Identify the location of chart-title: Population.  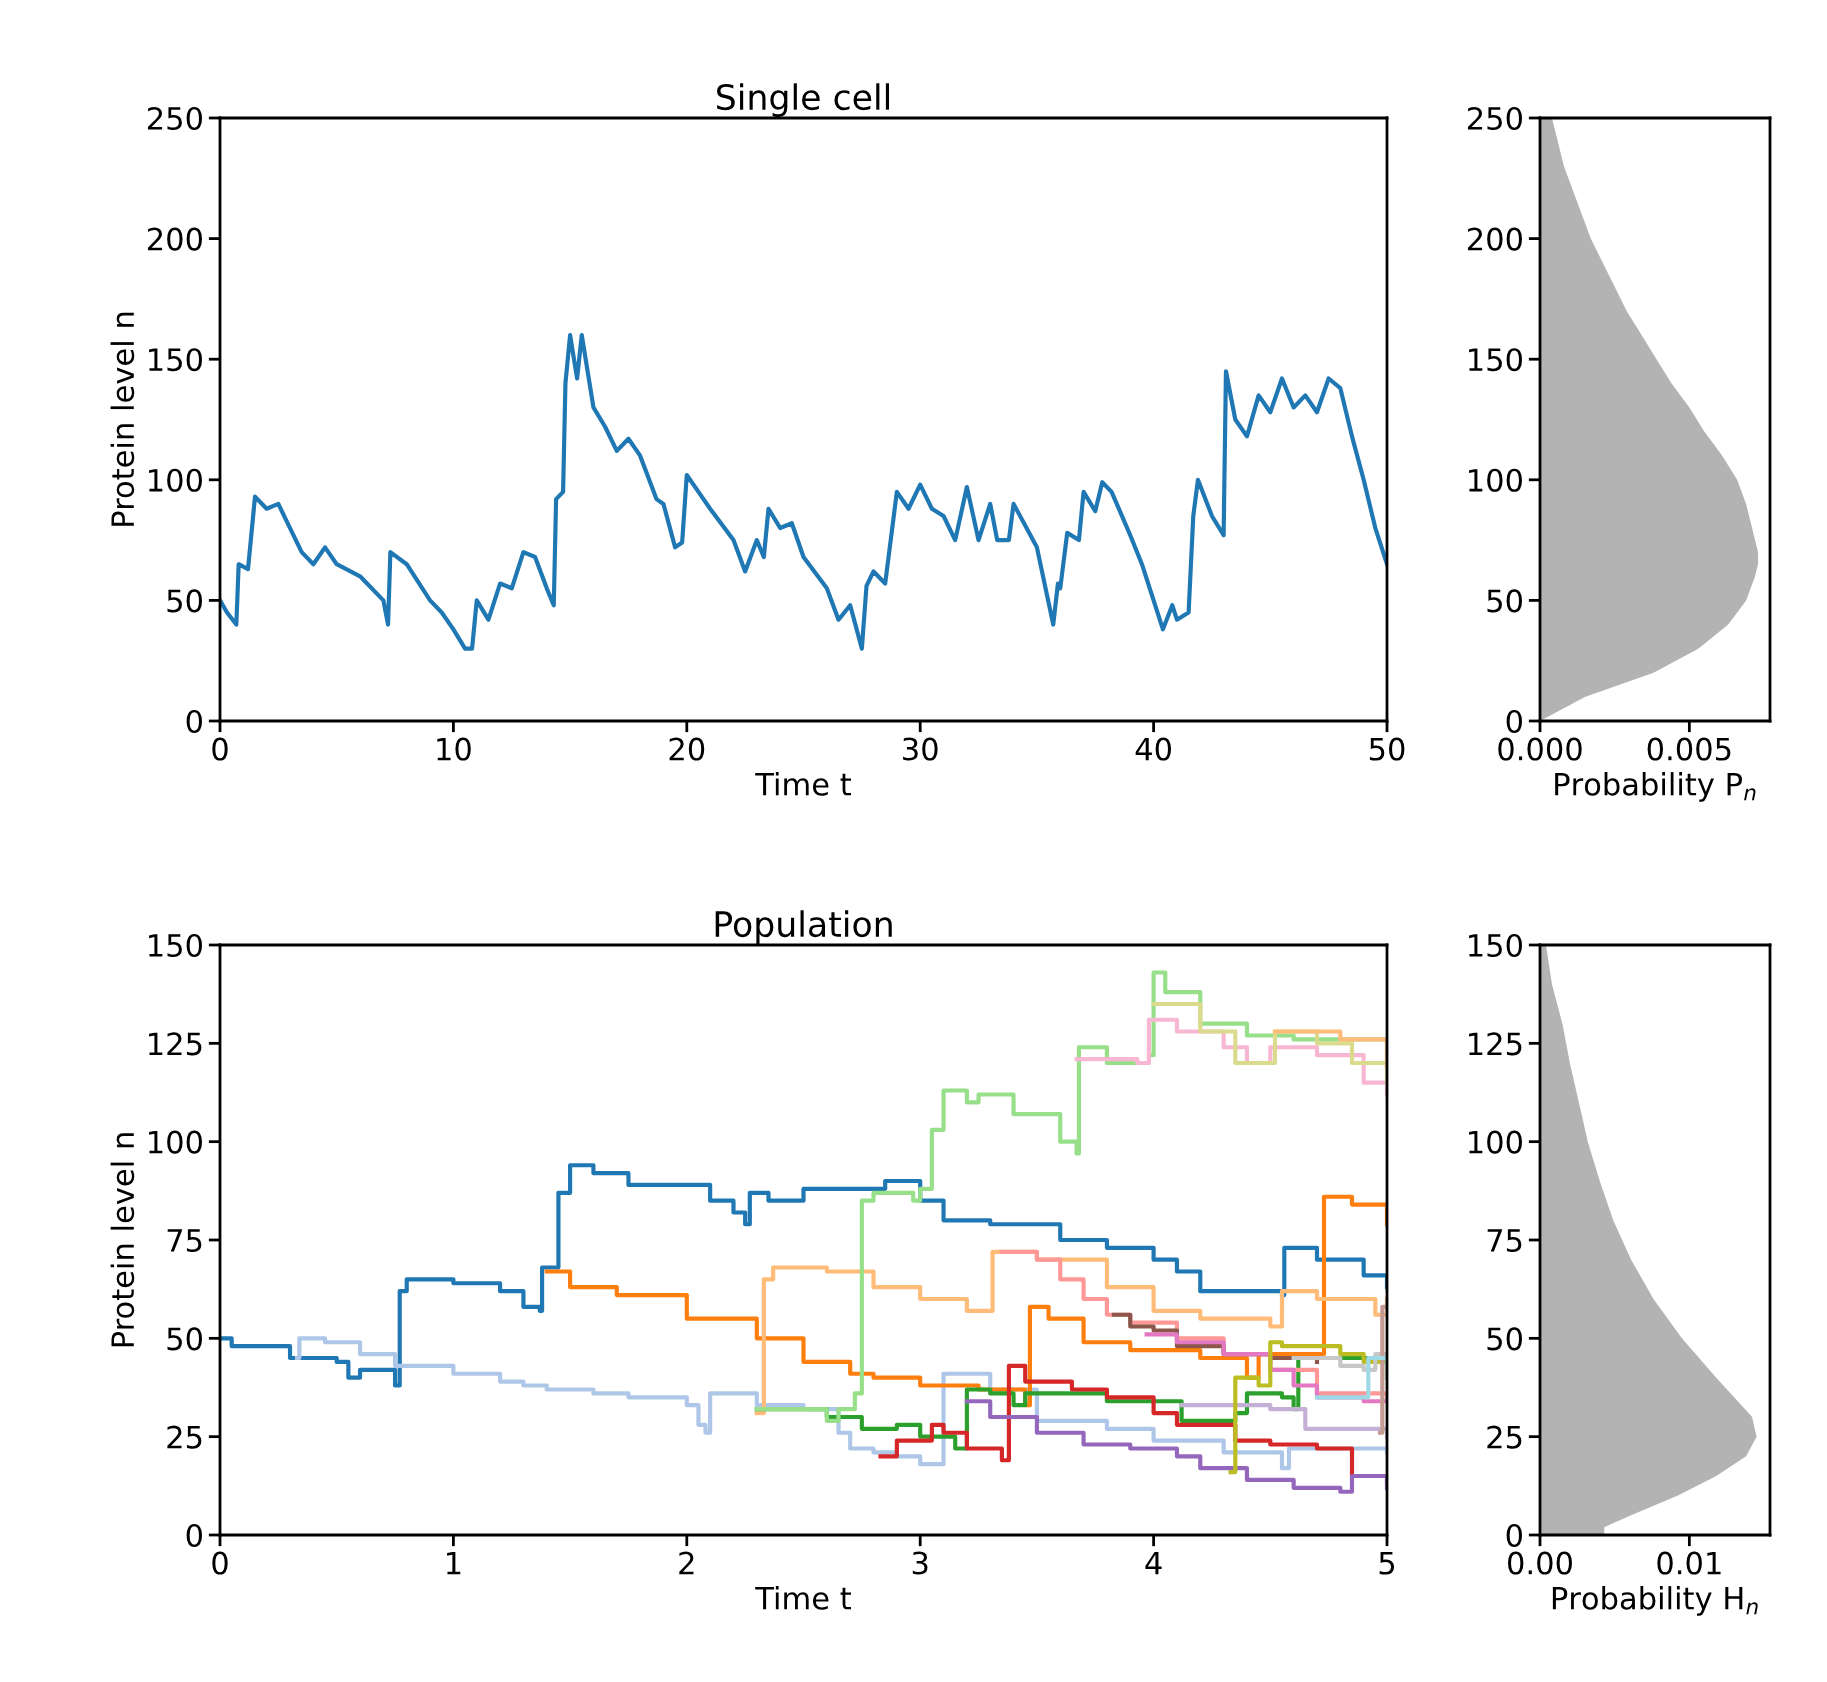
(803, 927).